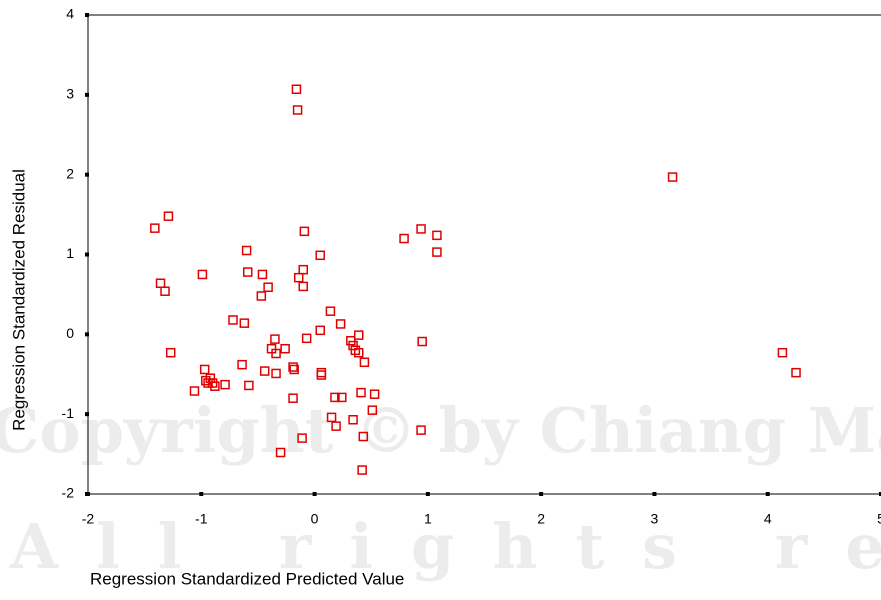  Describe the element at coordinates (428, 519) in the screenshot. I see `x-tick-label: 1` at that location.